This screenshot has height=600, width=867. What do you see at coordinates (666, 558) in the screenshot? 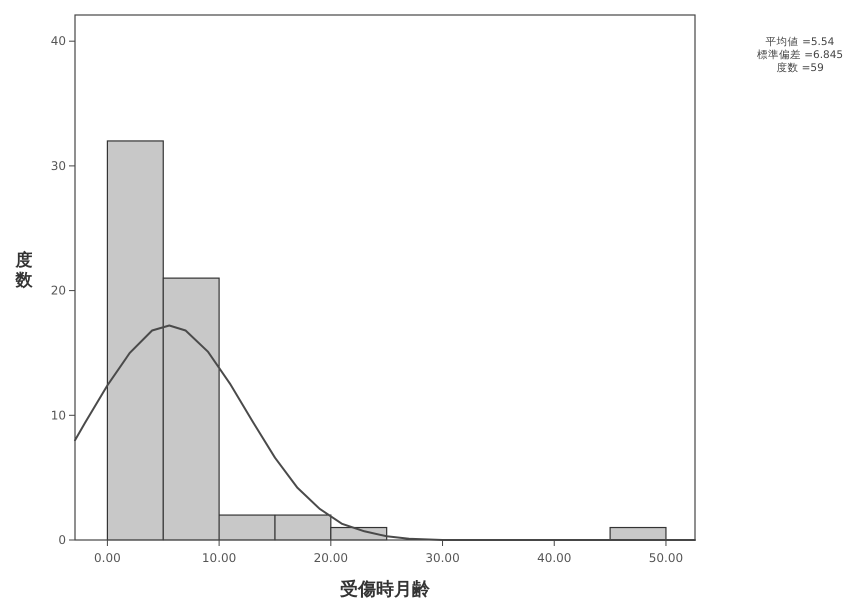
I see `x-tick-label: 50.00` at bounding box center [666, 558].